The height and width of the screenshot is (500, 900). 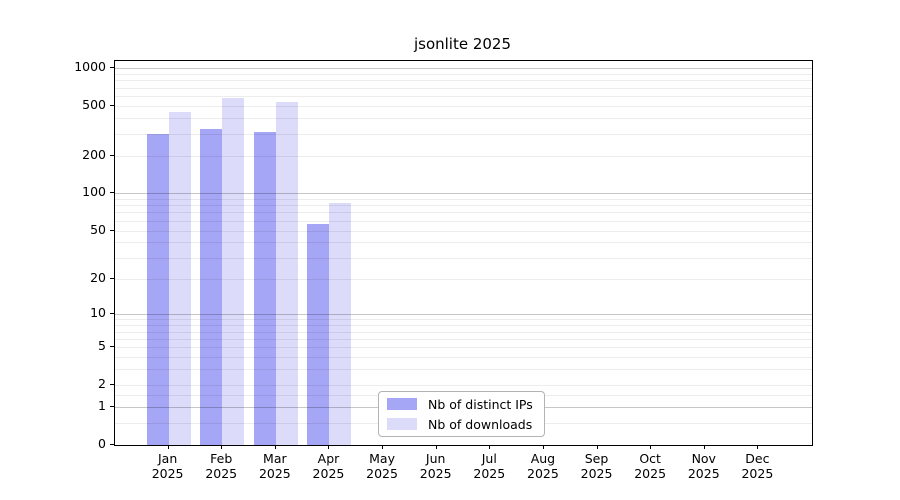 I want to click on legend: Nb of distinct IPs Nb of downloads, so click(x=461, y=414).